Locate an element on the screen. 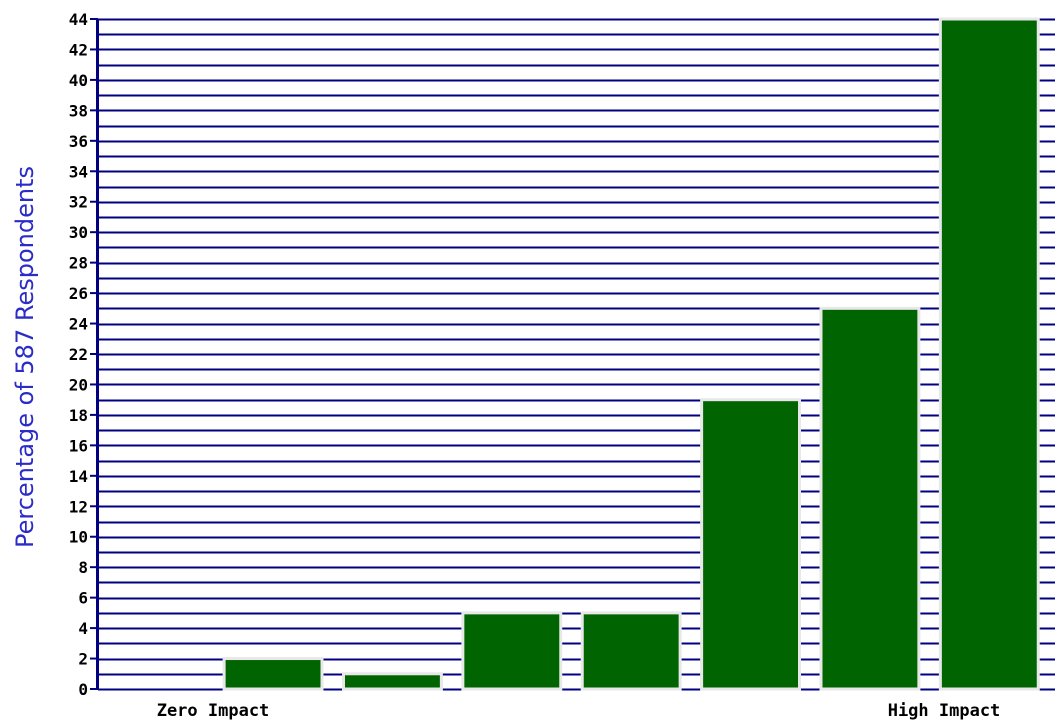 The height and width of the screenshot is (726, 1055). y-tick-label: 28 is located at coordinates (78, 263).